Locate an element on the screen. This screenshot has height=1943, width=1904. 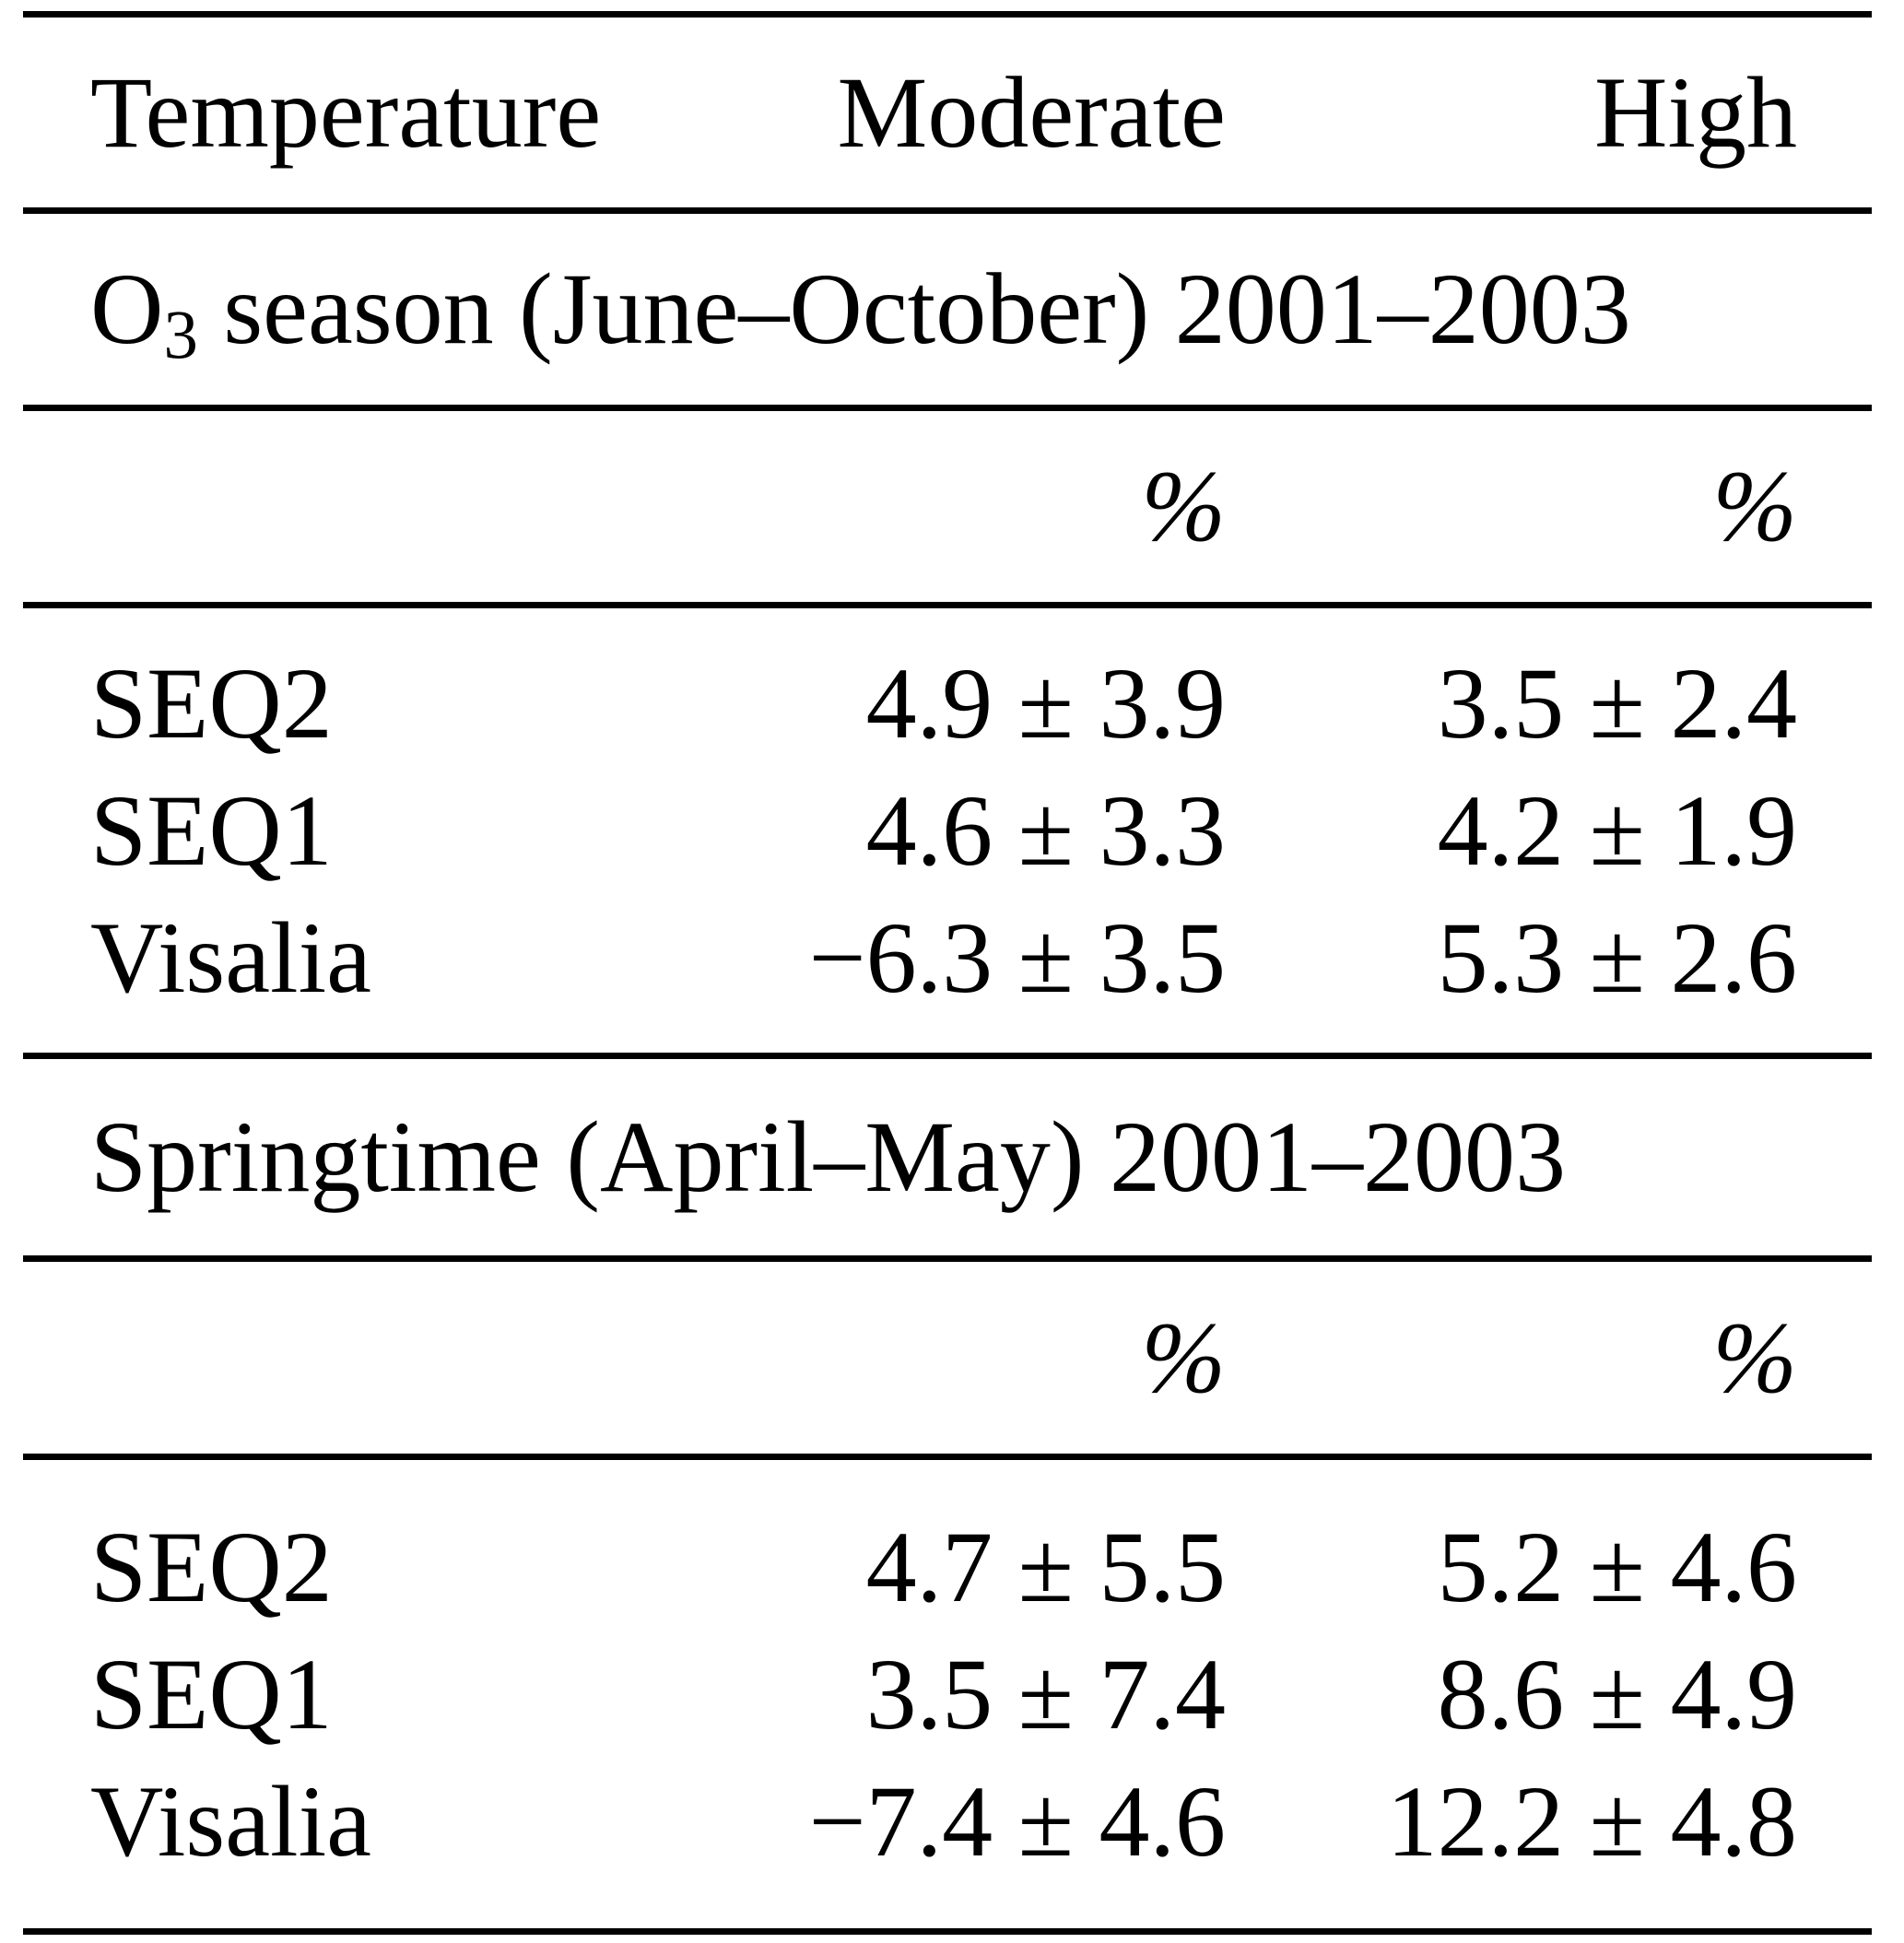
title-base: O is located at coordinates (127, 309).